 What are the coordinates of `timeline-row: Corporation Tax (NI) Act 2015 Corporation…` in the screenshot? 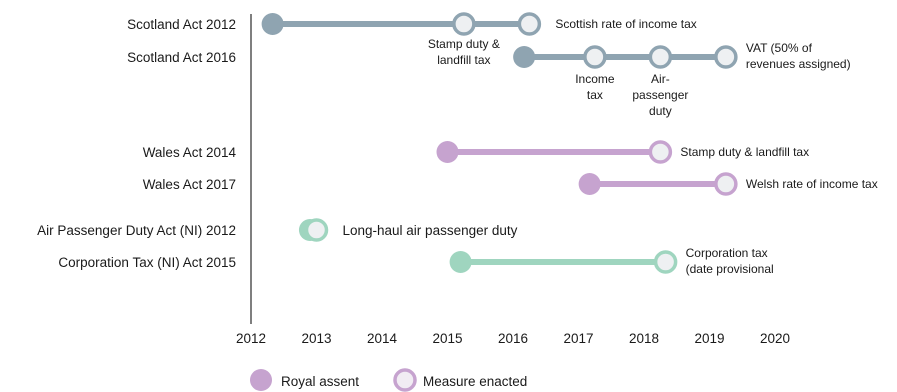 It's located at (415, 261).